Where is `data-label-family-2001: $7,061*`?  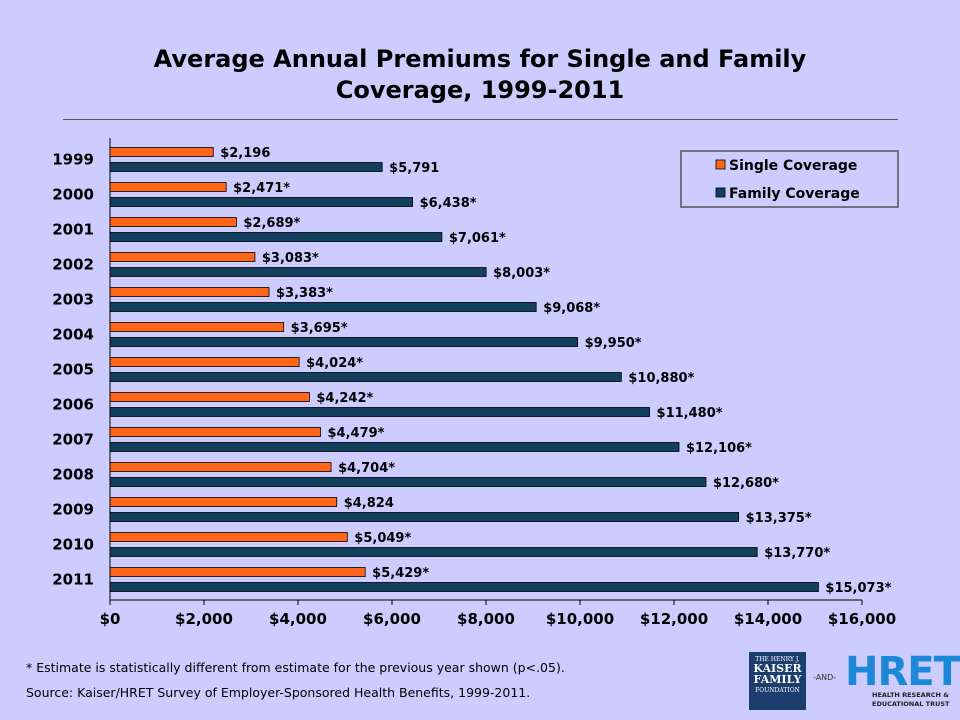 data-label-family-2001: $7,061* is located at coordinates (477, 238).